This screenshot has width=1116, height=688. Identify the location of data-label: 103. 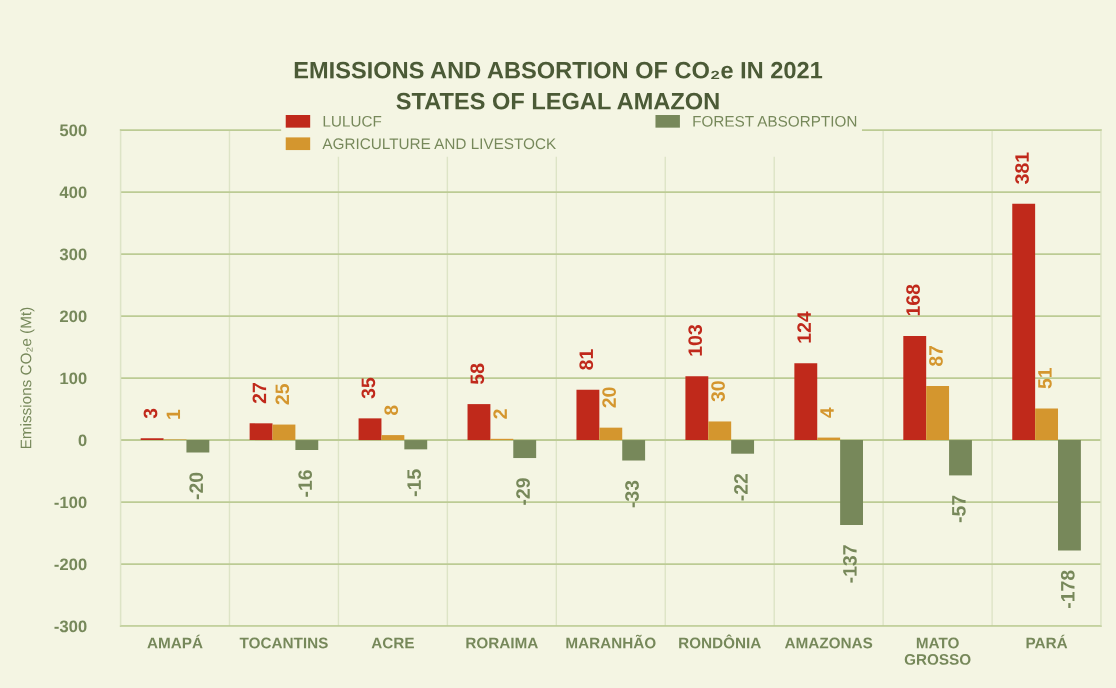
(695, 340).